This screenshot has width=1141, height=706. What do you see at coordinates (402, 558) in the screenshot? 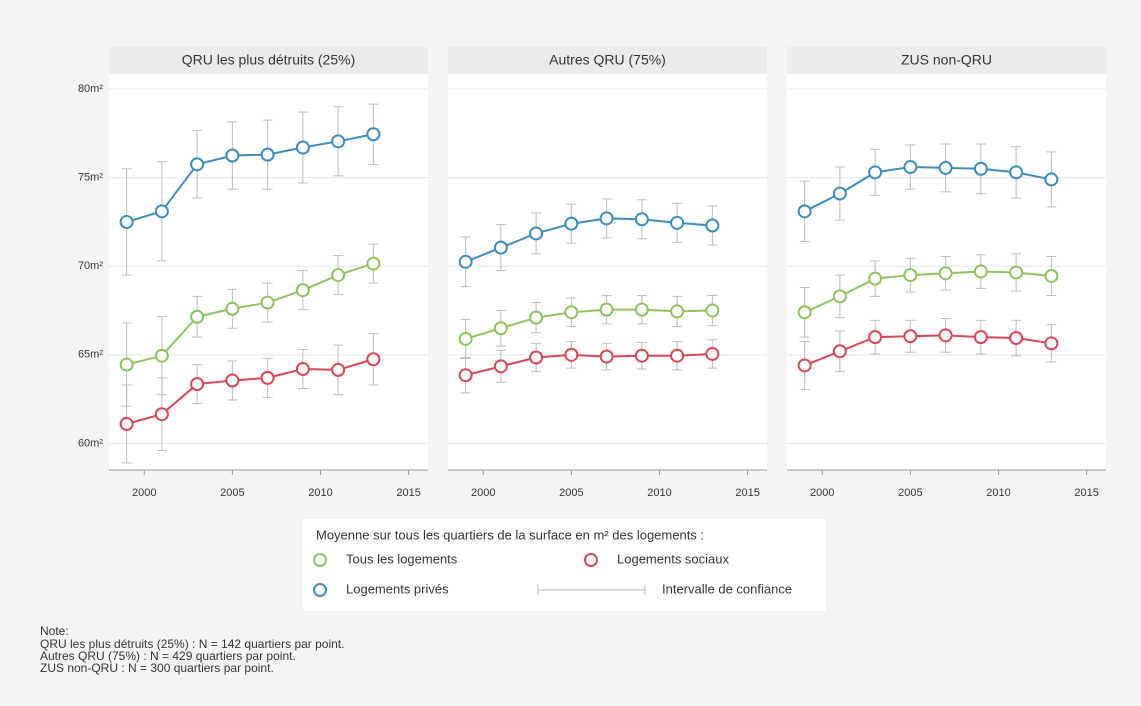
I see `legend-label: Tous les logements` at bounding box center [402, 558].